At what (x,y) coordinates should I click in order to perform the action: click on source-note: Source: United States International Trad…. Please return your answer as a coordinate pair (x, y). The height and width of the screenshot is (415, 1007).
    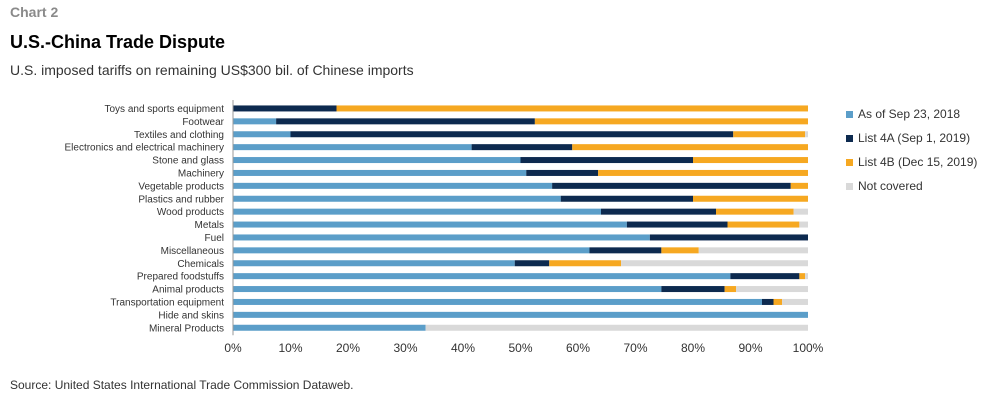
    Looking at the image, I should click on (182, 385).